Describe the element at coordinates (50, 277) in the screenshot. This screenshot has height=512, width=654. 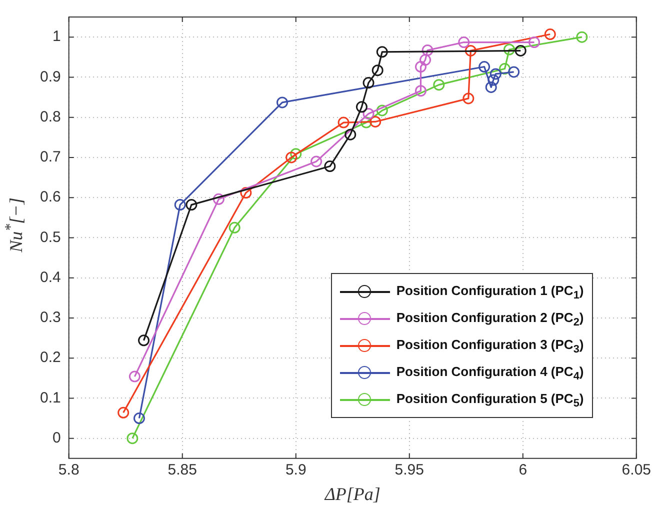
I see `y-tick-label: 0.4` at that location.